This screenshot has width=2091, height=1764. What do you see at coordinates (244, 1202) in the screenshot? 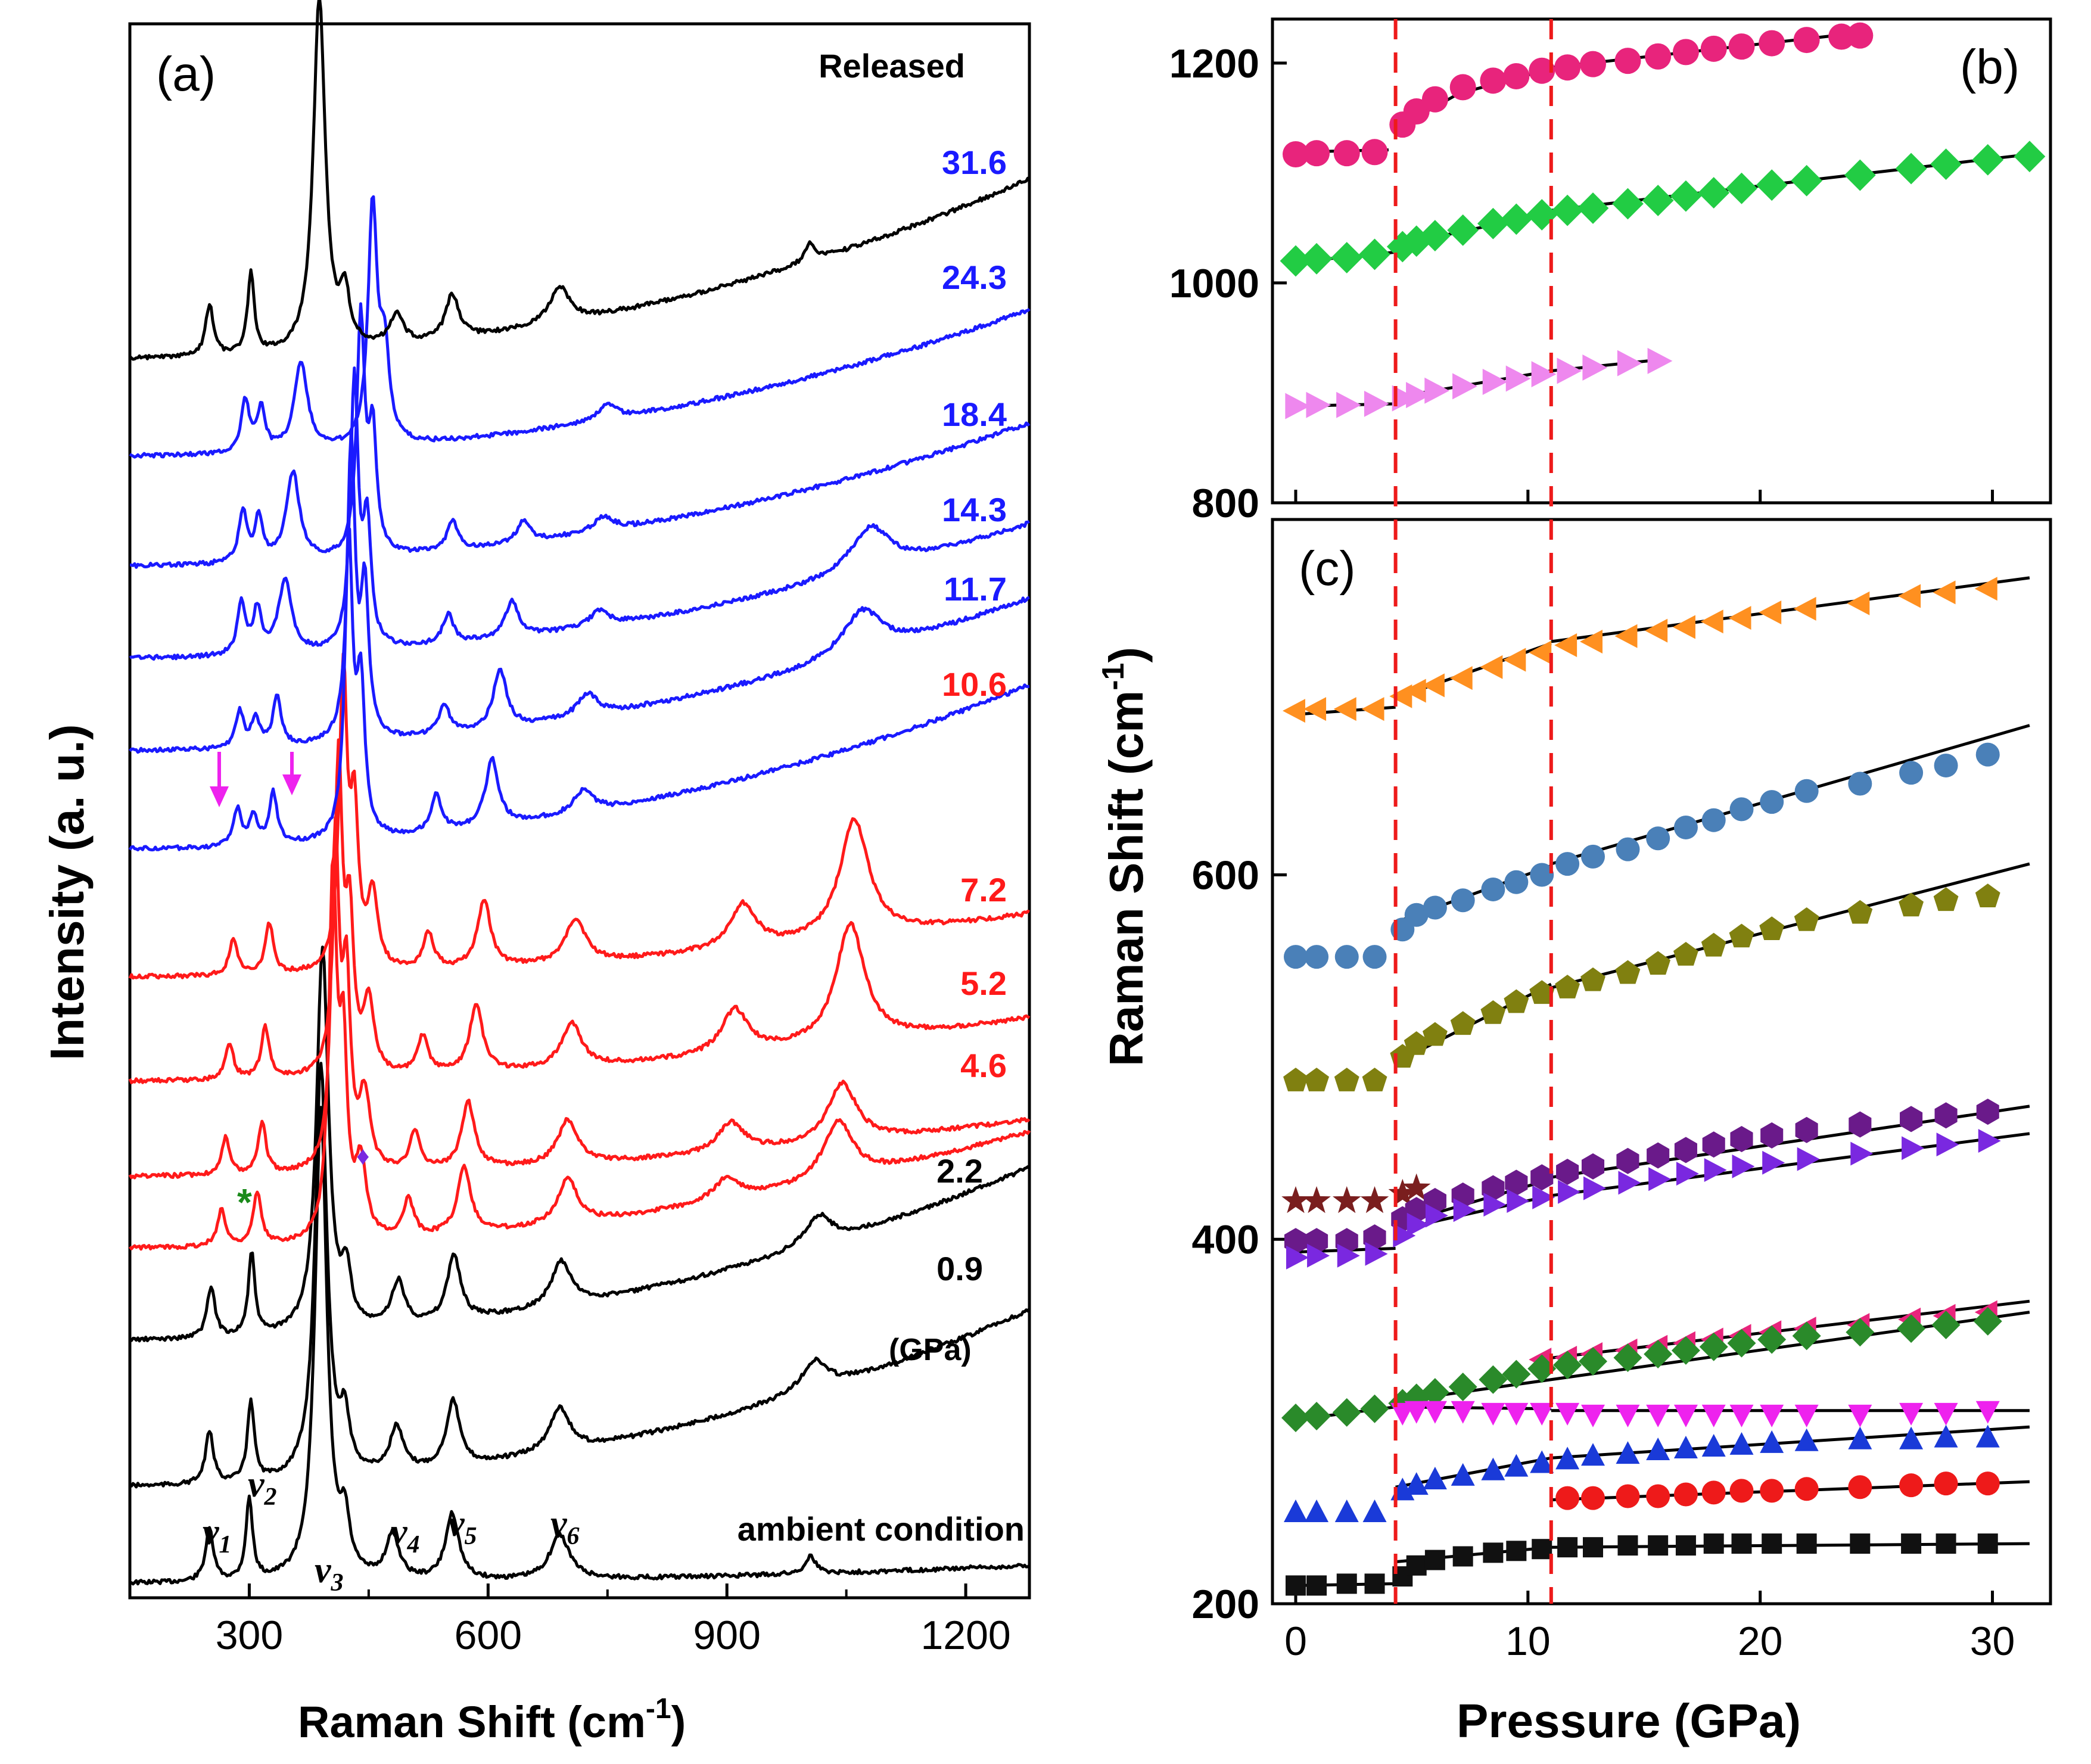
I see `asterisk-marker: *` at bounding box center [244, 1202].